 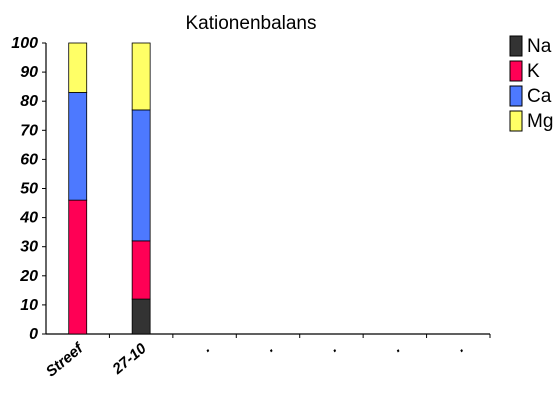 I want to click on legend-swatch-na, so click(x=516, y=46).